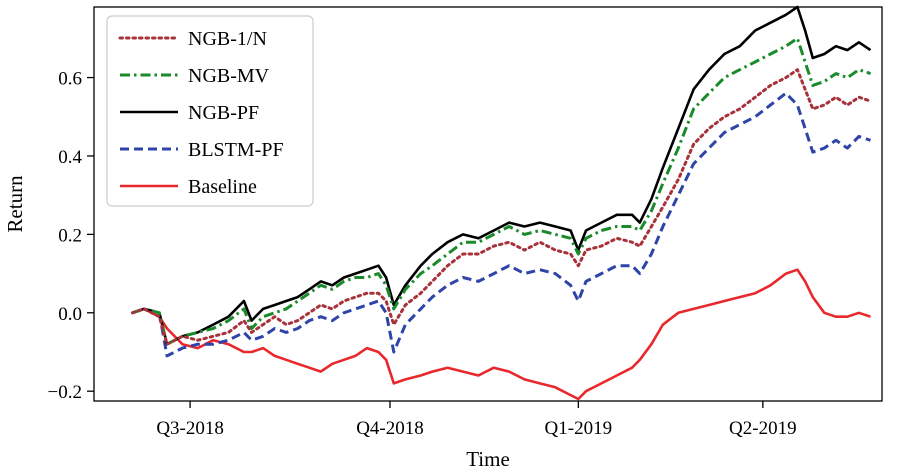  I want to click on legend-box, so click(210, 111).